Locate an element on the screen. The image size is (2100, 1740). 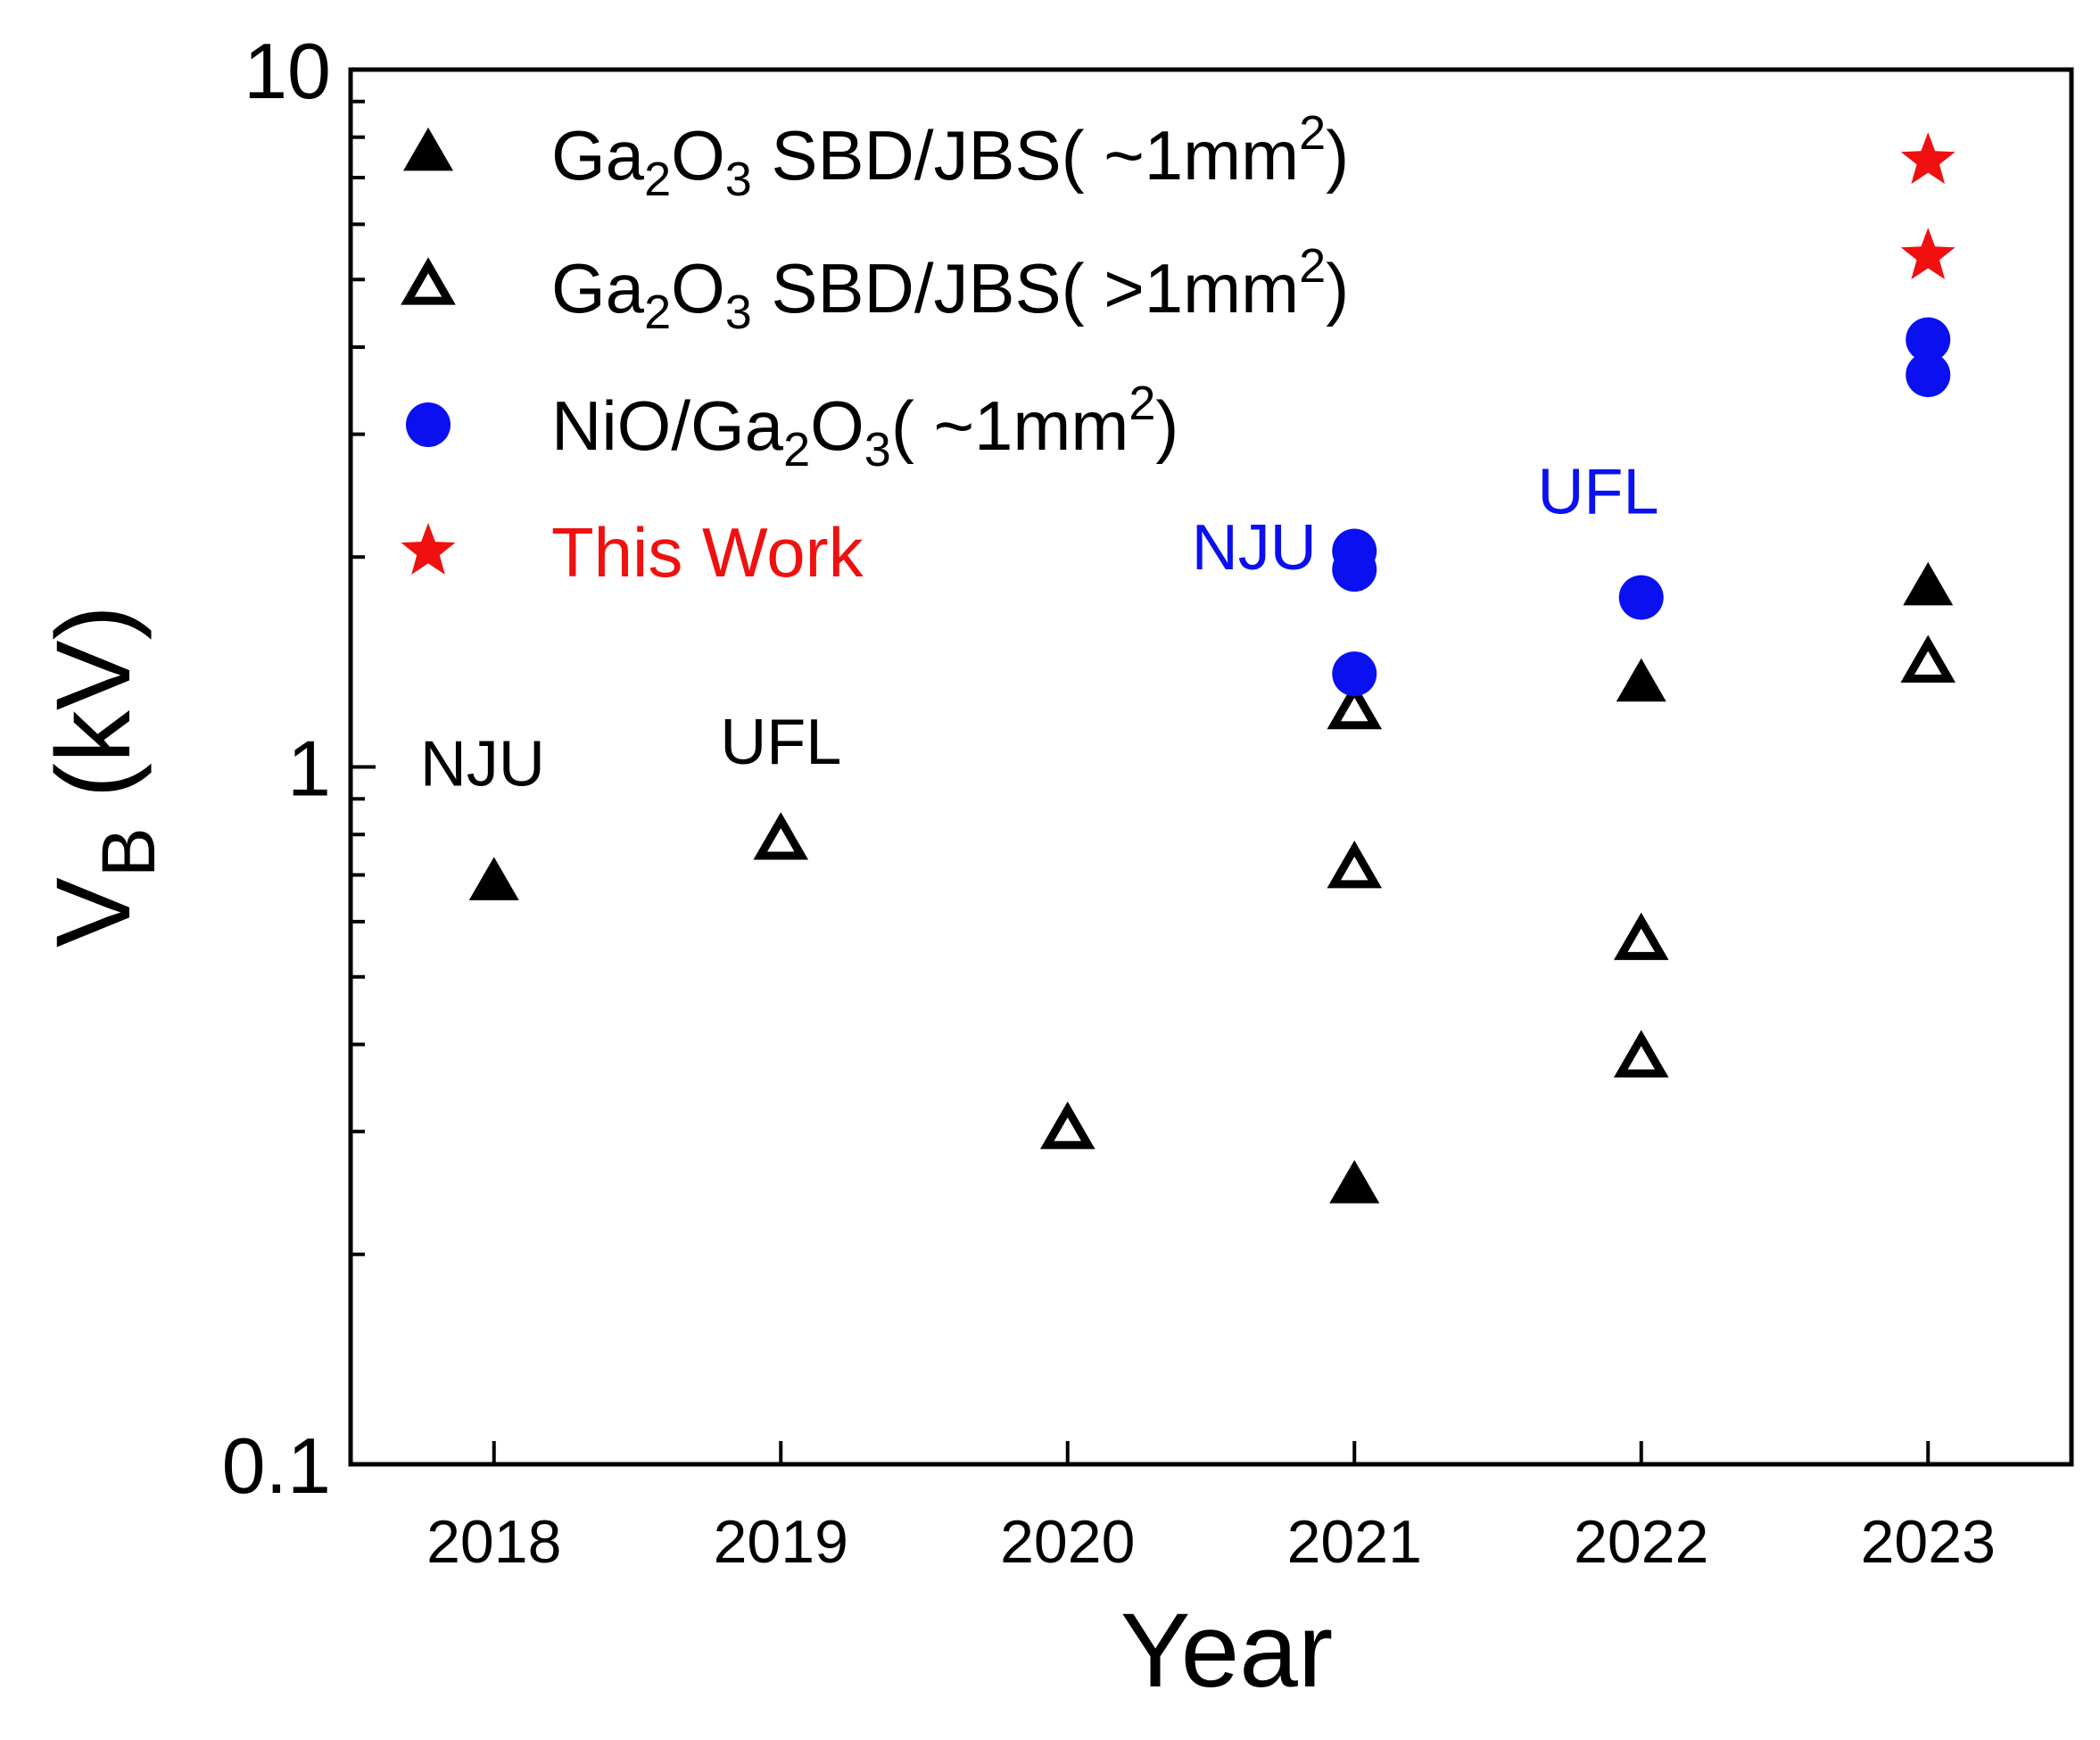
y-axis-title-sub: B is located at coordinates (128, 852).